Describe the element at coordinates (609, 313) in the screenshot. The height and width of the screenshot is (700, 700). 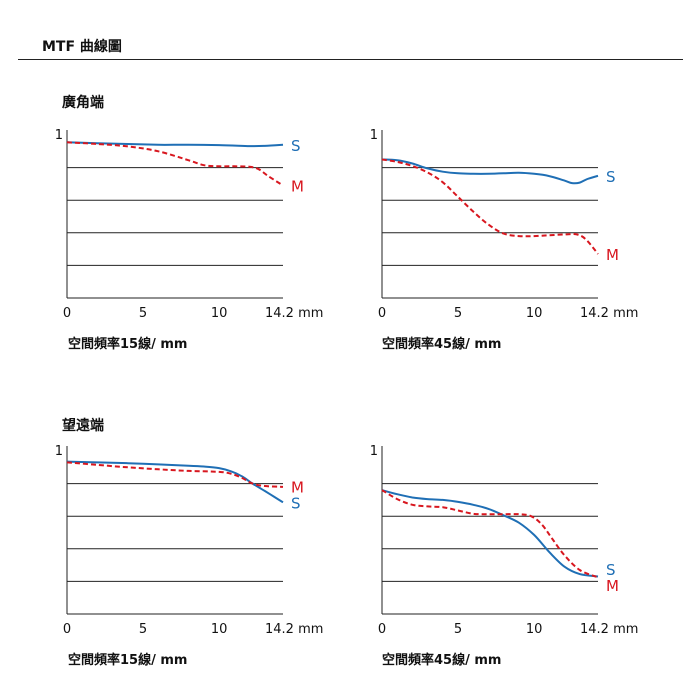
I see `wide-45-xtick-3: 14.2 mm` at that location.